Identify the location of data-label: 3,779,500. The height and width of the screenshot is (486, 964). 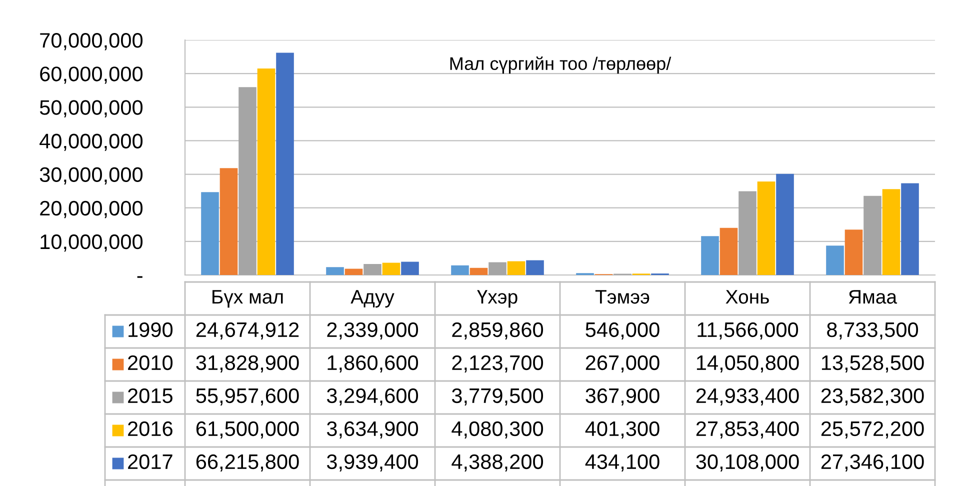
(498, 397).